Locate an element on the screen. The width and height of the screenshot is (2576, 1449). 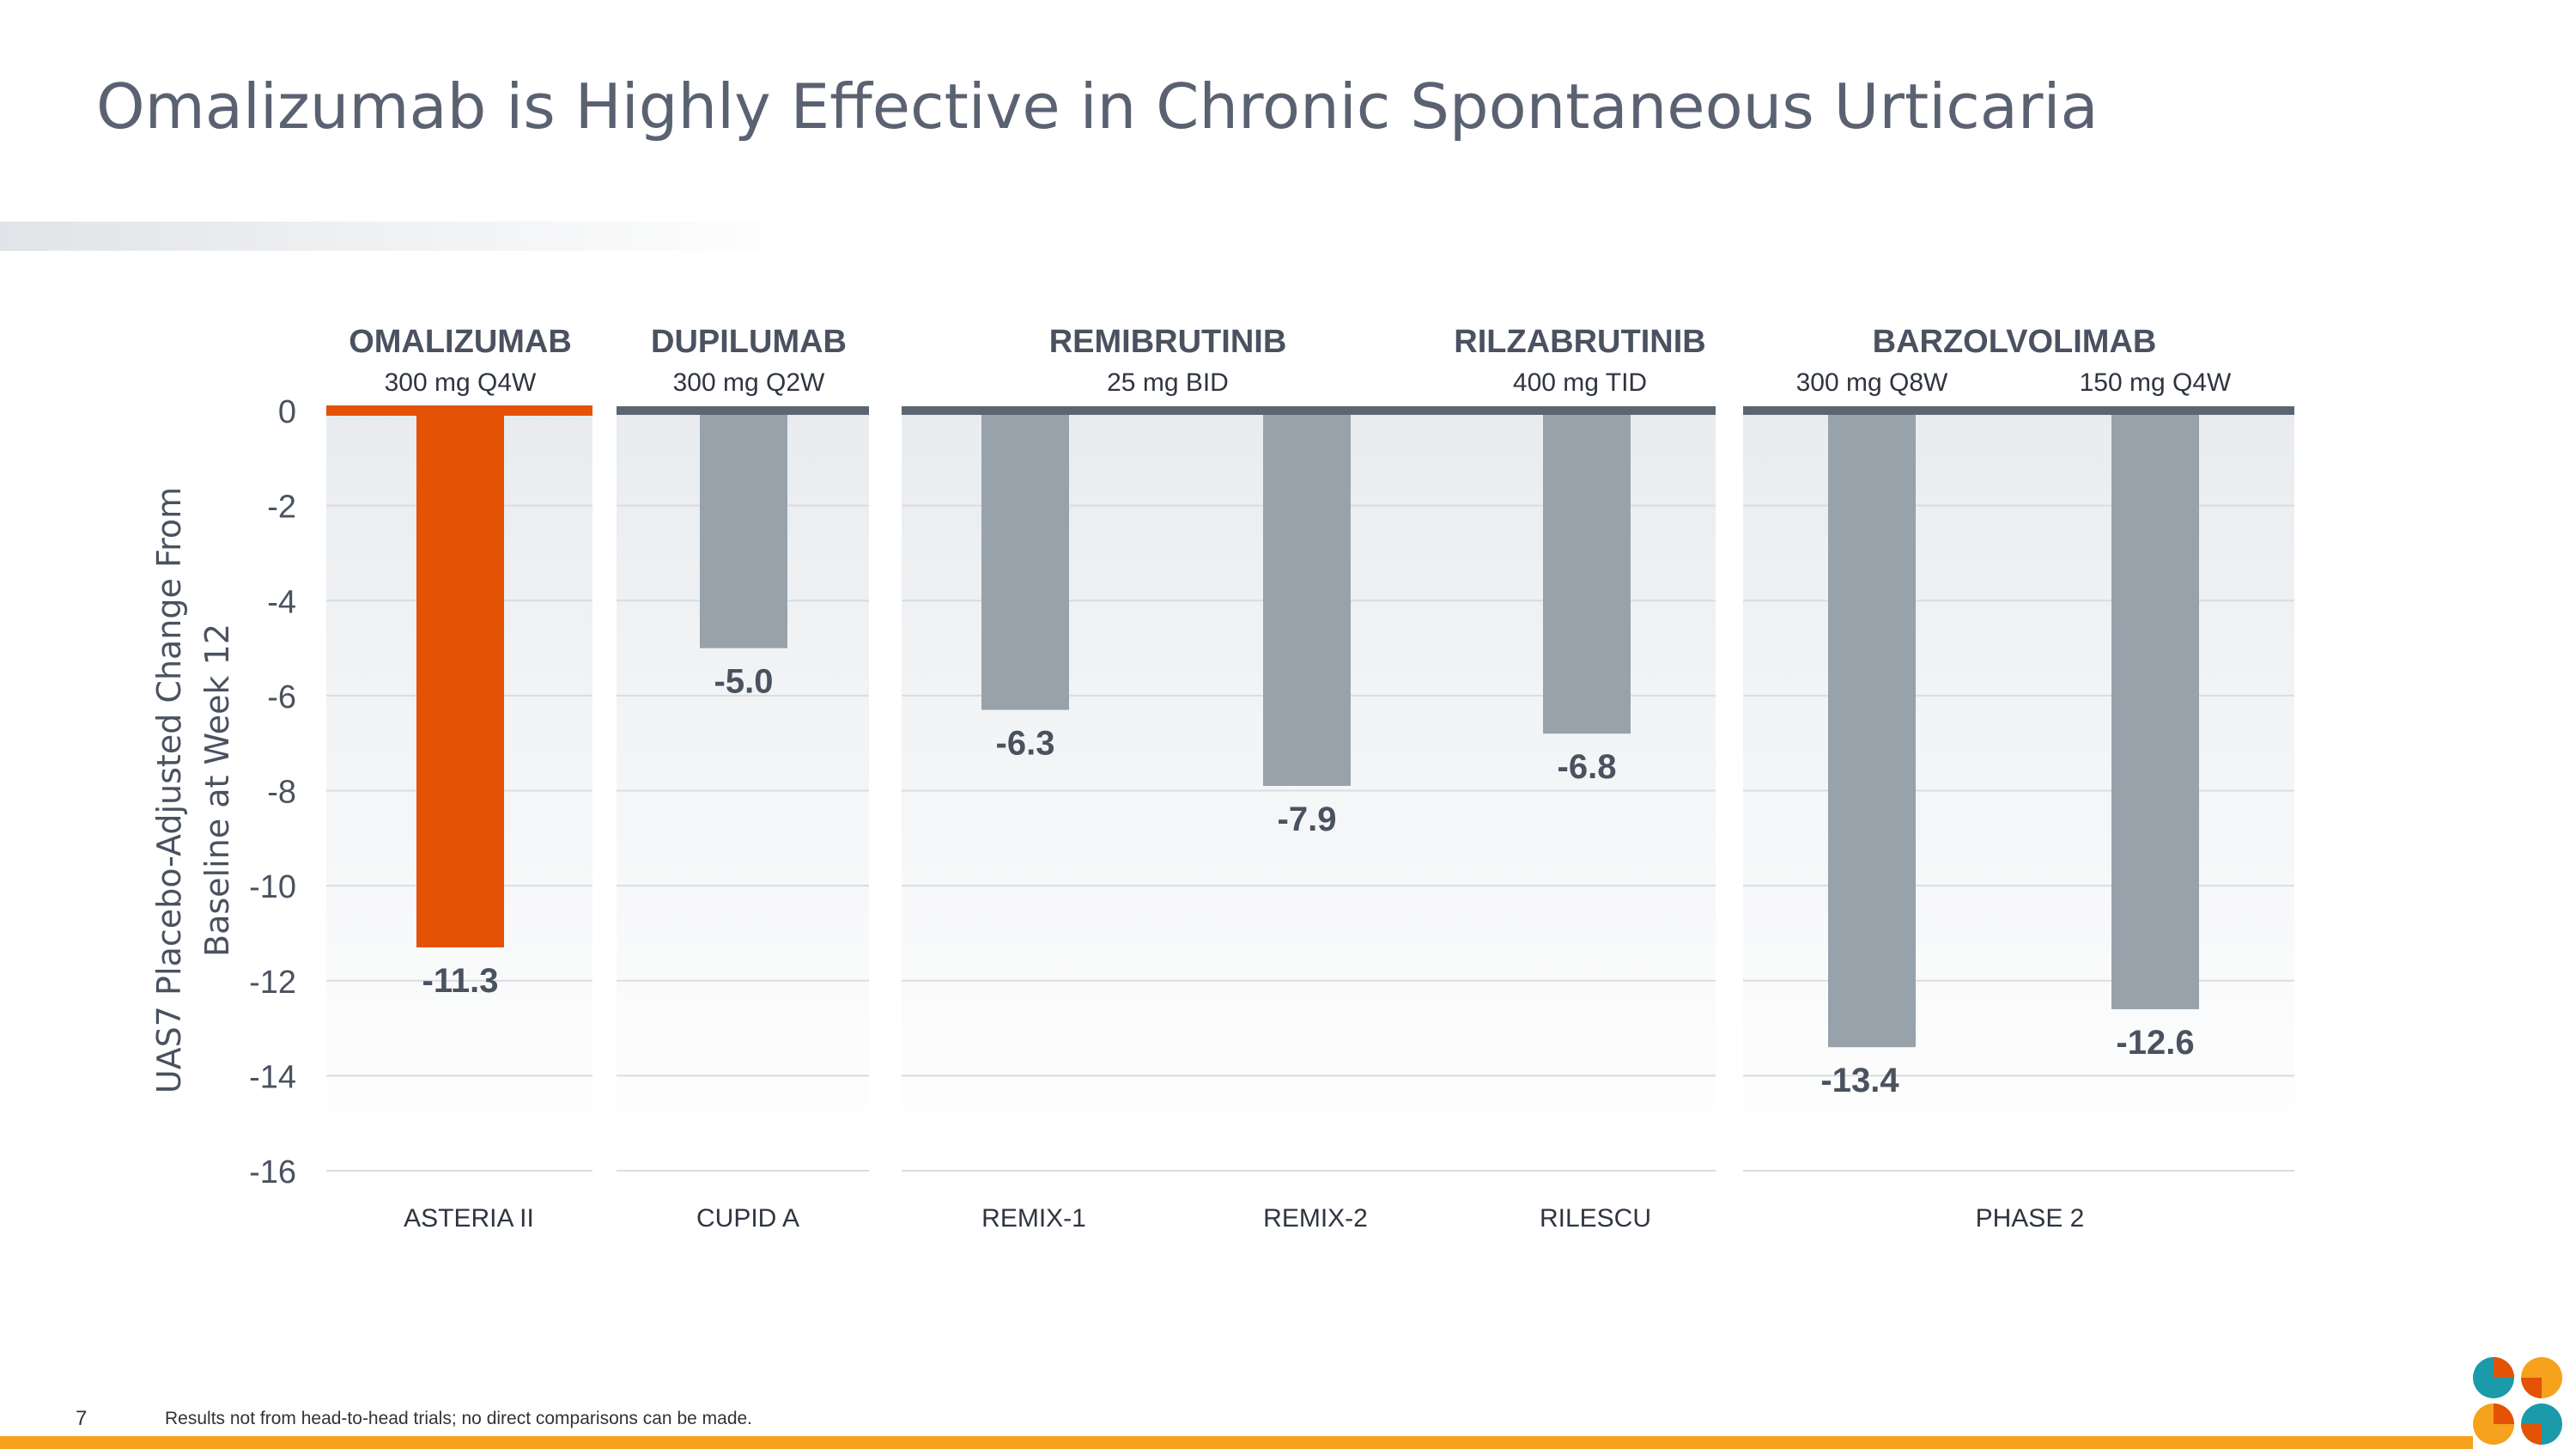
footer-accent-bar is located at coordinates (1236, 1442).